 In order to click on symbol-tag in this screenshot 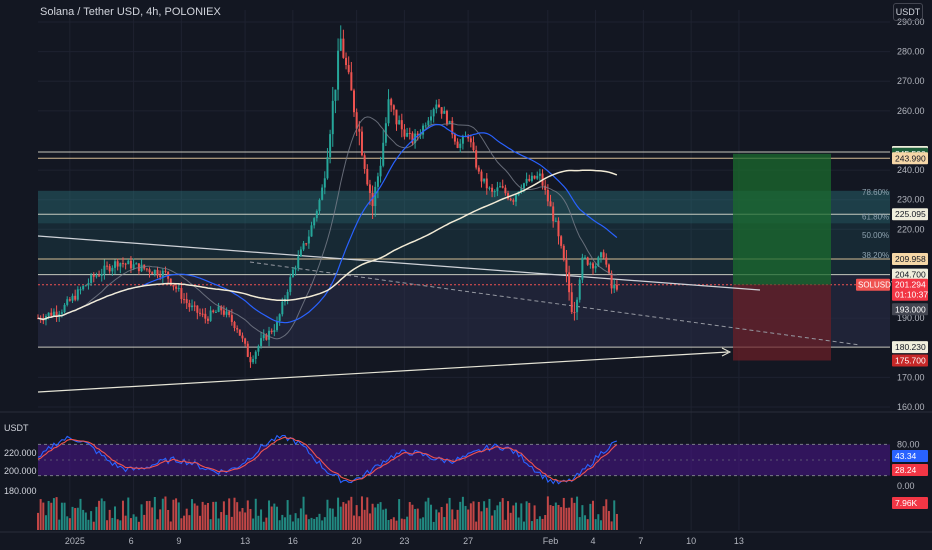, I will do `click(873, 284)`.